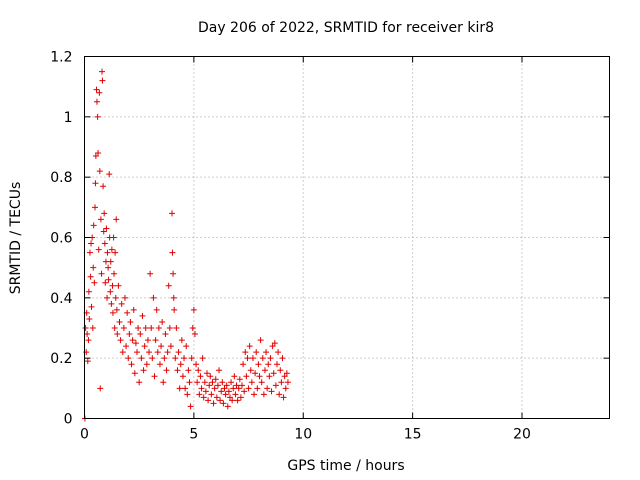  I want to click on y-axis-label: SRMTID / TECUs, so click(16, 238).